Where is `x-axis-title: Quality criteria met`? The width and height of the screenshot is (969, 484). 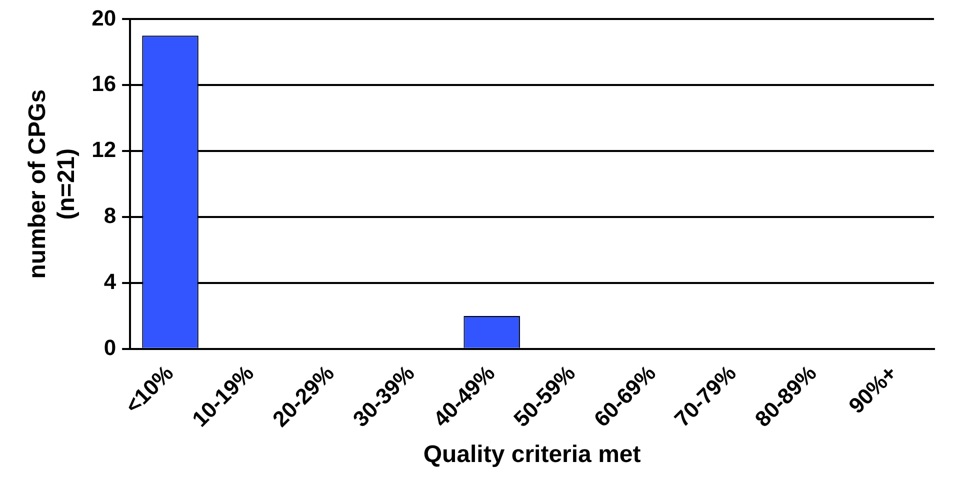
x-axis-title: Quality criteria met is located at coordinates (532, 454).